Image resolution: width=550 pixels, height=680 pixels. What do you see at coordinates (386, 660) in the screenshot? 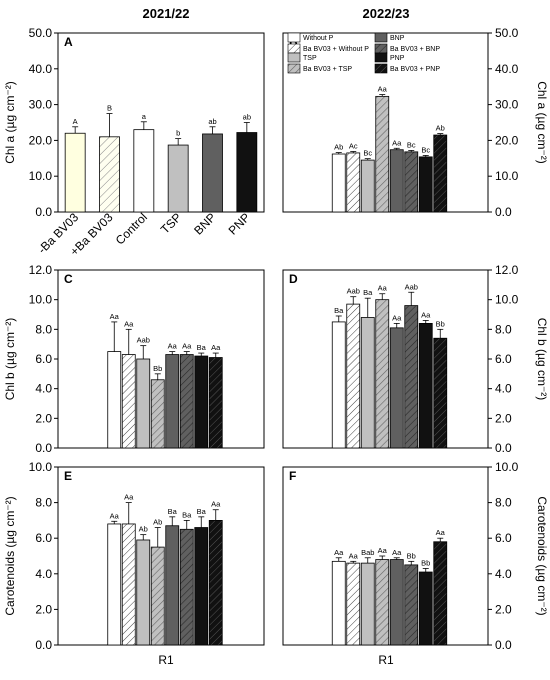
I see `x-axis-label-right: R1` at bounding box center [386, 660].